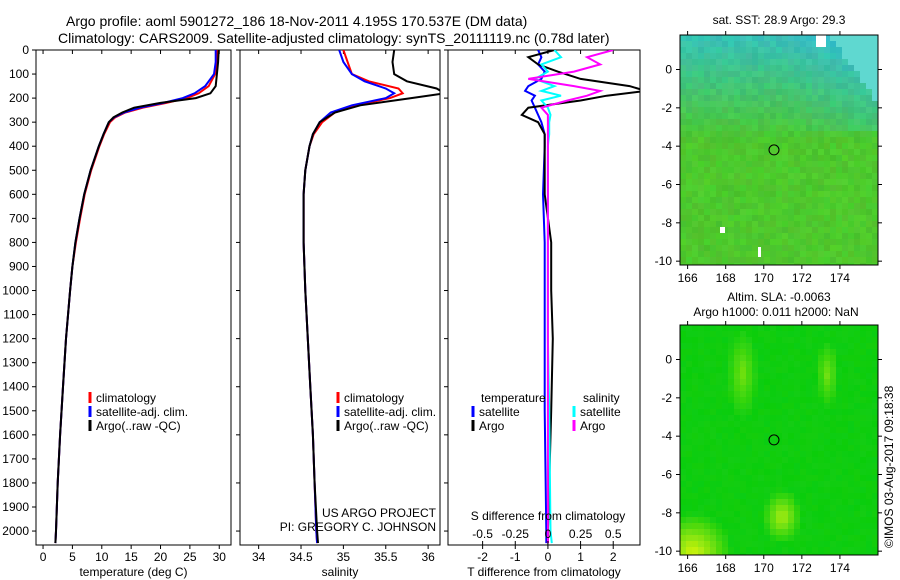 The width and height of the screenshot is (900, 580). What do you see at coordinates (548, 557) in the screenshot?
I see `x-tick-label: 0` at bounding box center [548, 557].